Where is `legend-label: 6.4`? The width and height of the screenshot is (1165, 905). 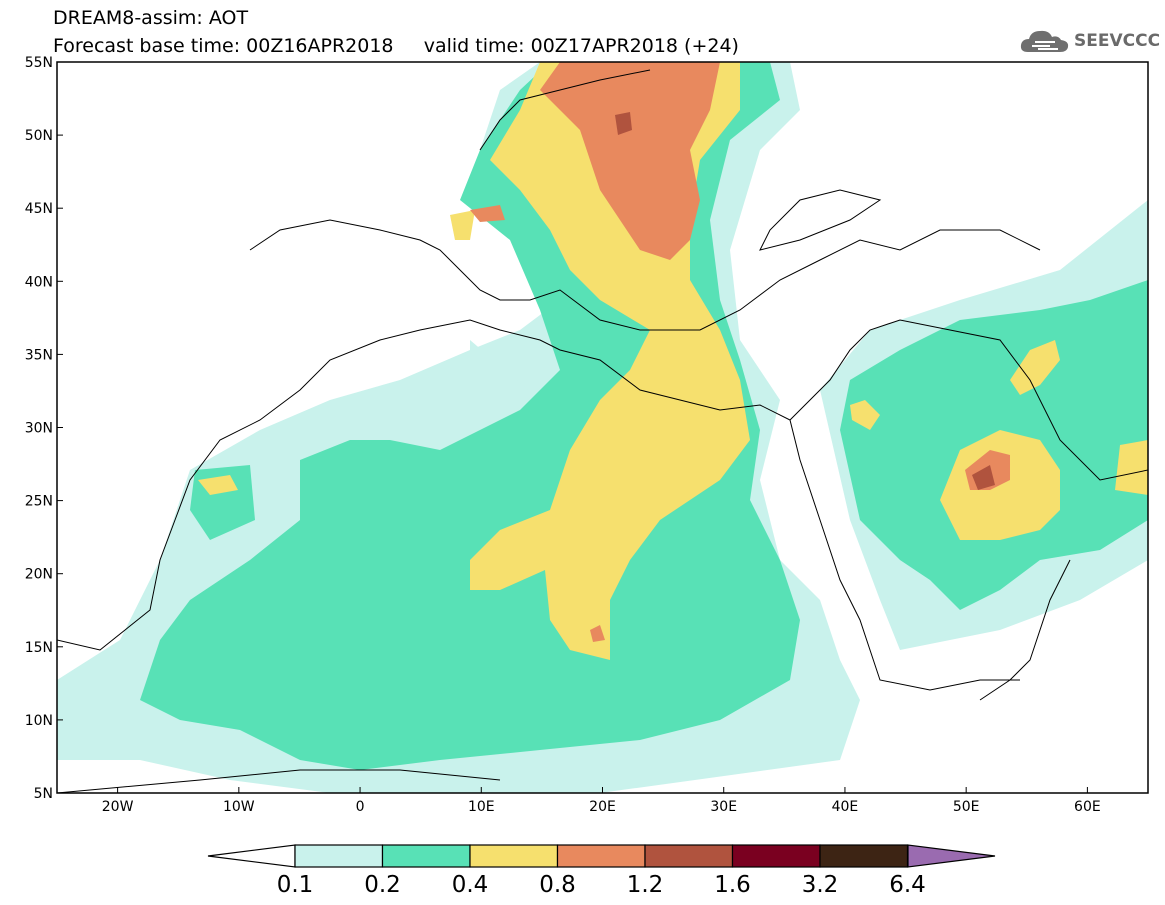 legend-label: 6.4 is located at coordinates (907, 885).